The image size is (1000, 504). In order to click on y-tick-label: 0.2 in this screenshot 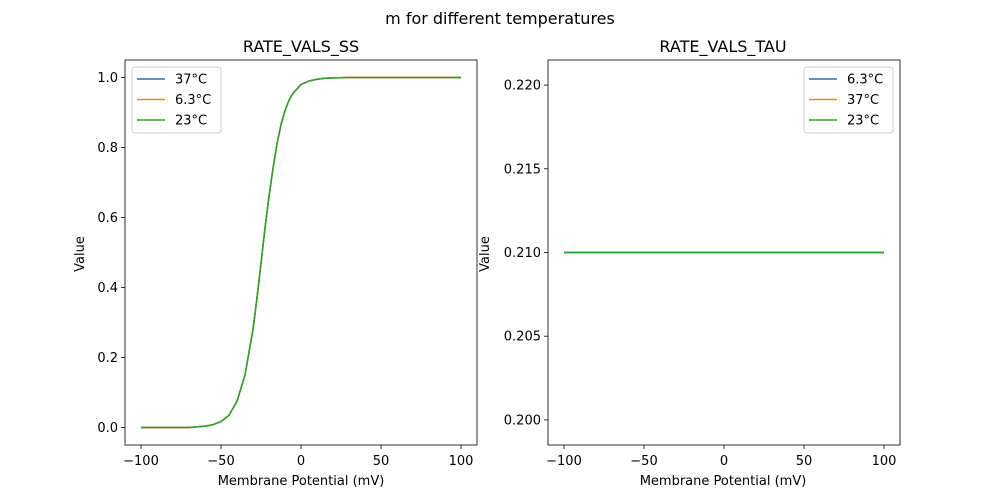, I will do `click(107, 358)`.